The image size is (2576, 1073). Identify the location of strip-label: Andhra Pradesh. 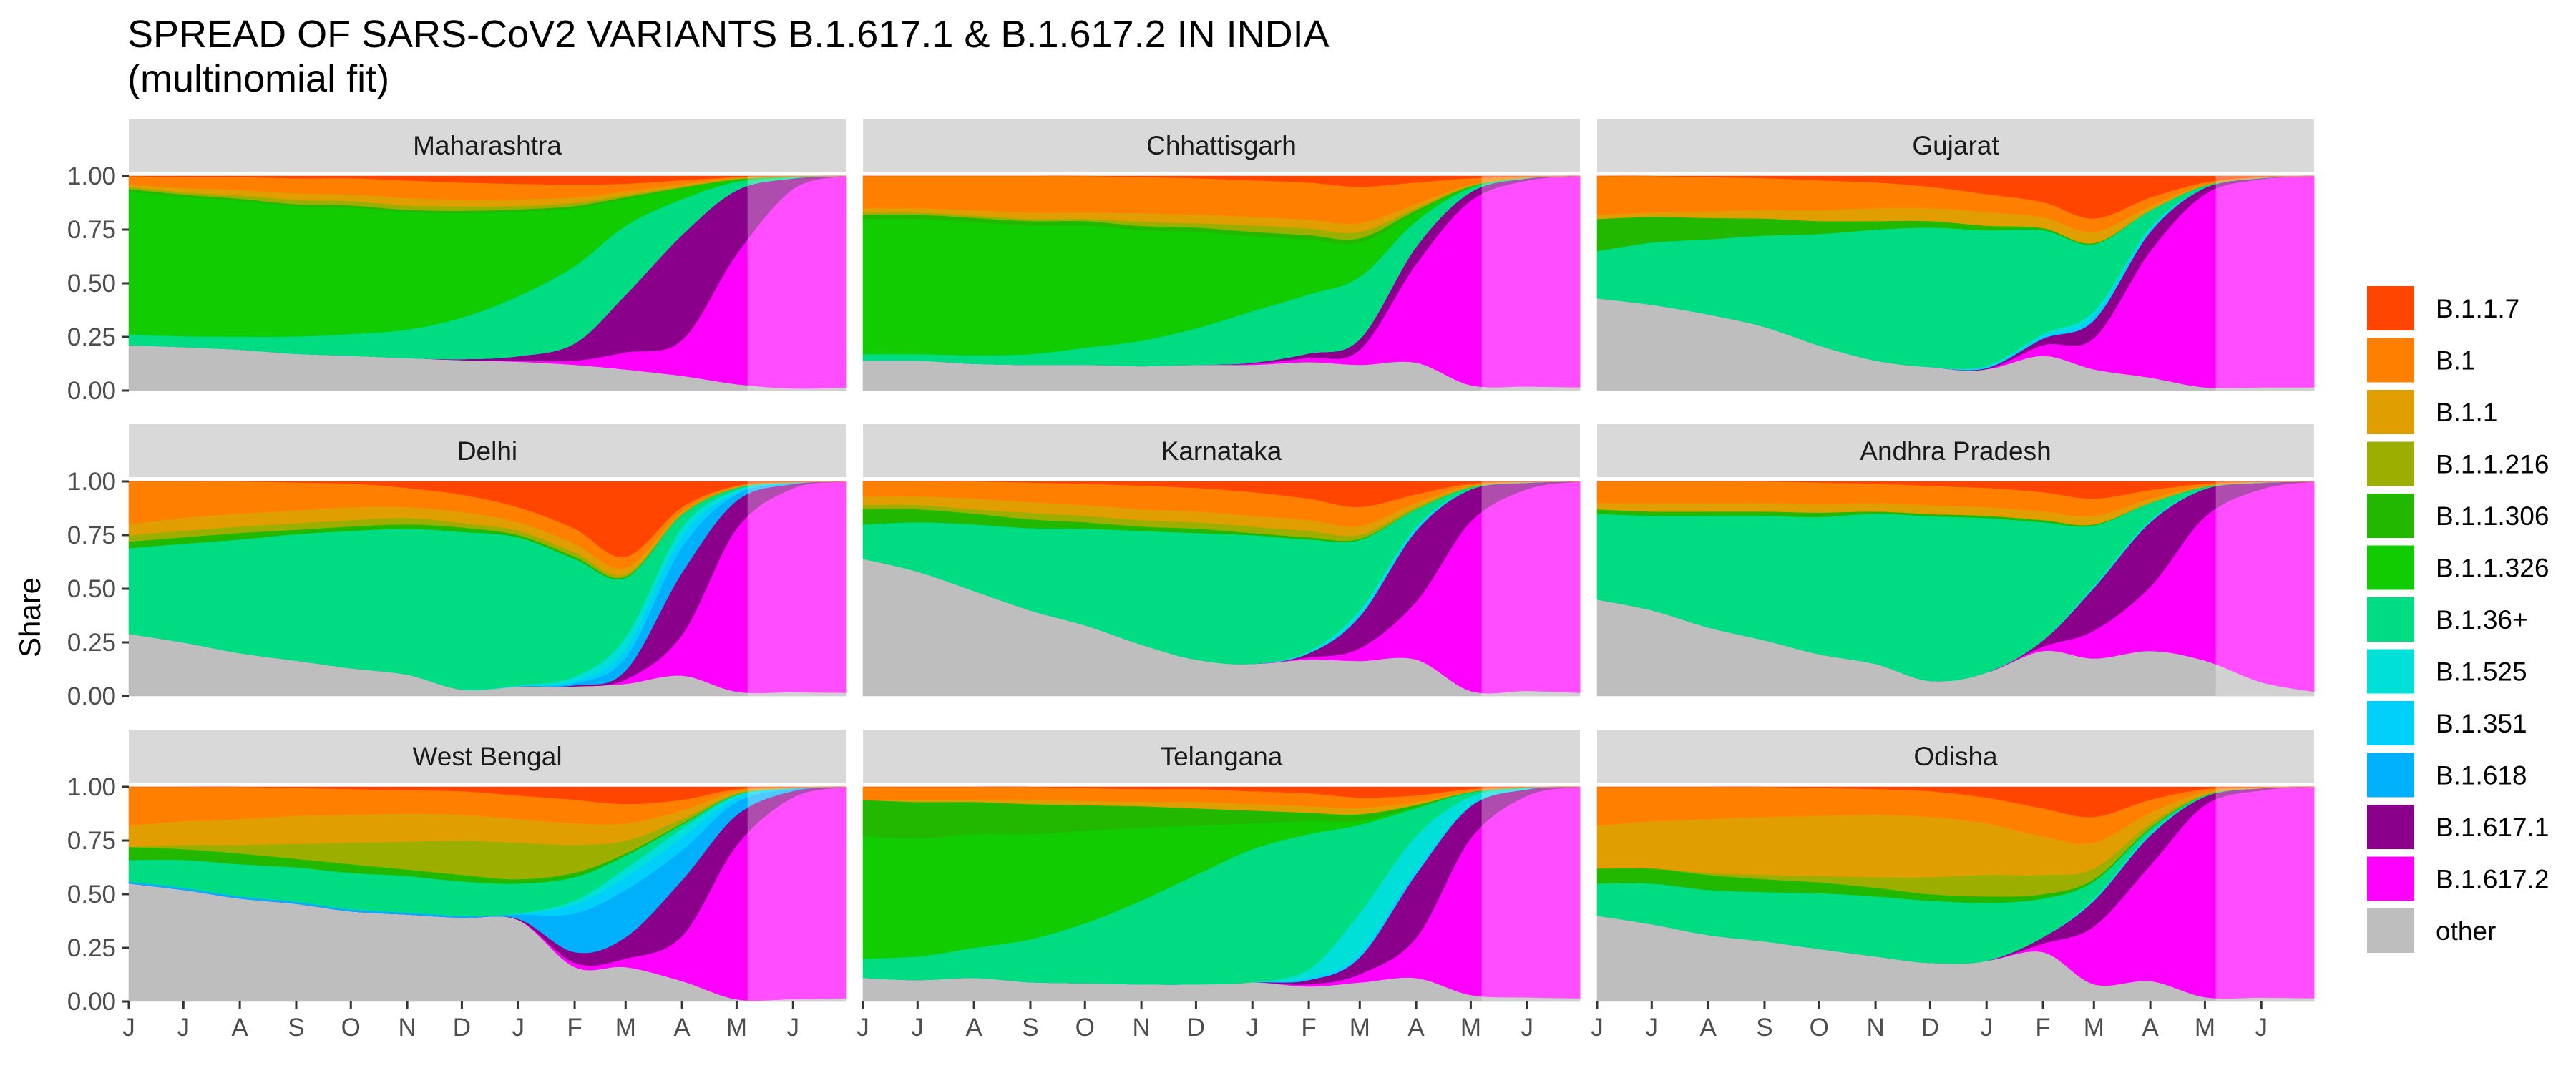
(1955, 451).